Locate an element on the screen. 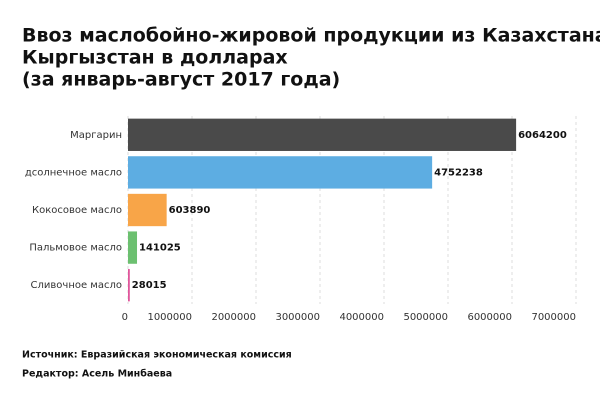  value-label: 6064200 is located at coordinates (542, 135).